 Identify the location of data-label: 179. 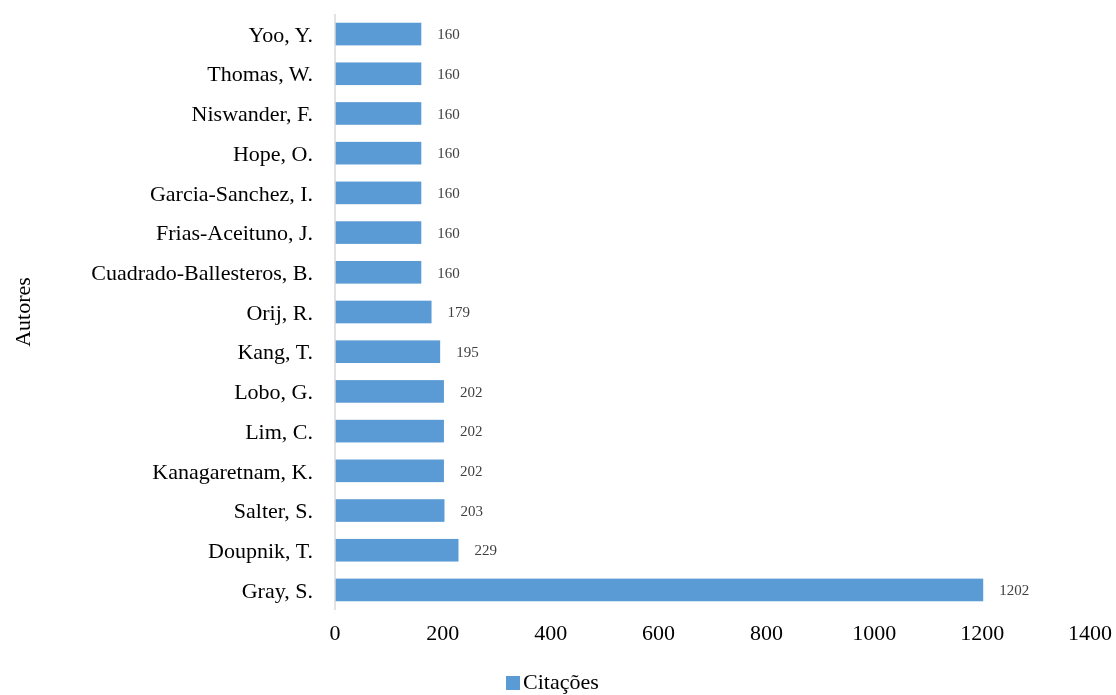
(459, 312).